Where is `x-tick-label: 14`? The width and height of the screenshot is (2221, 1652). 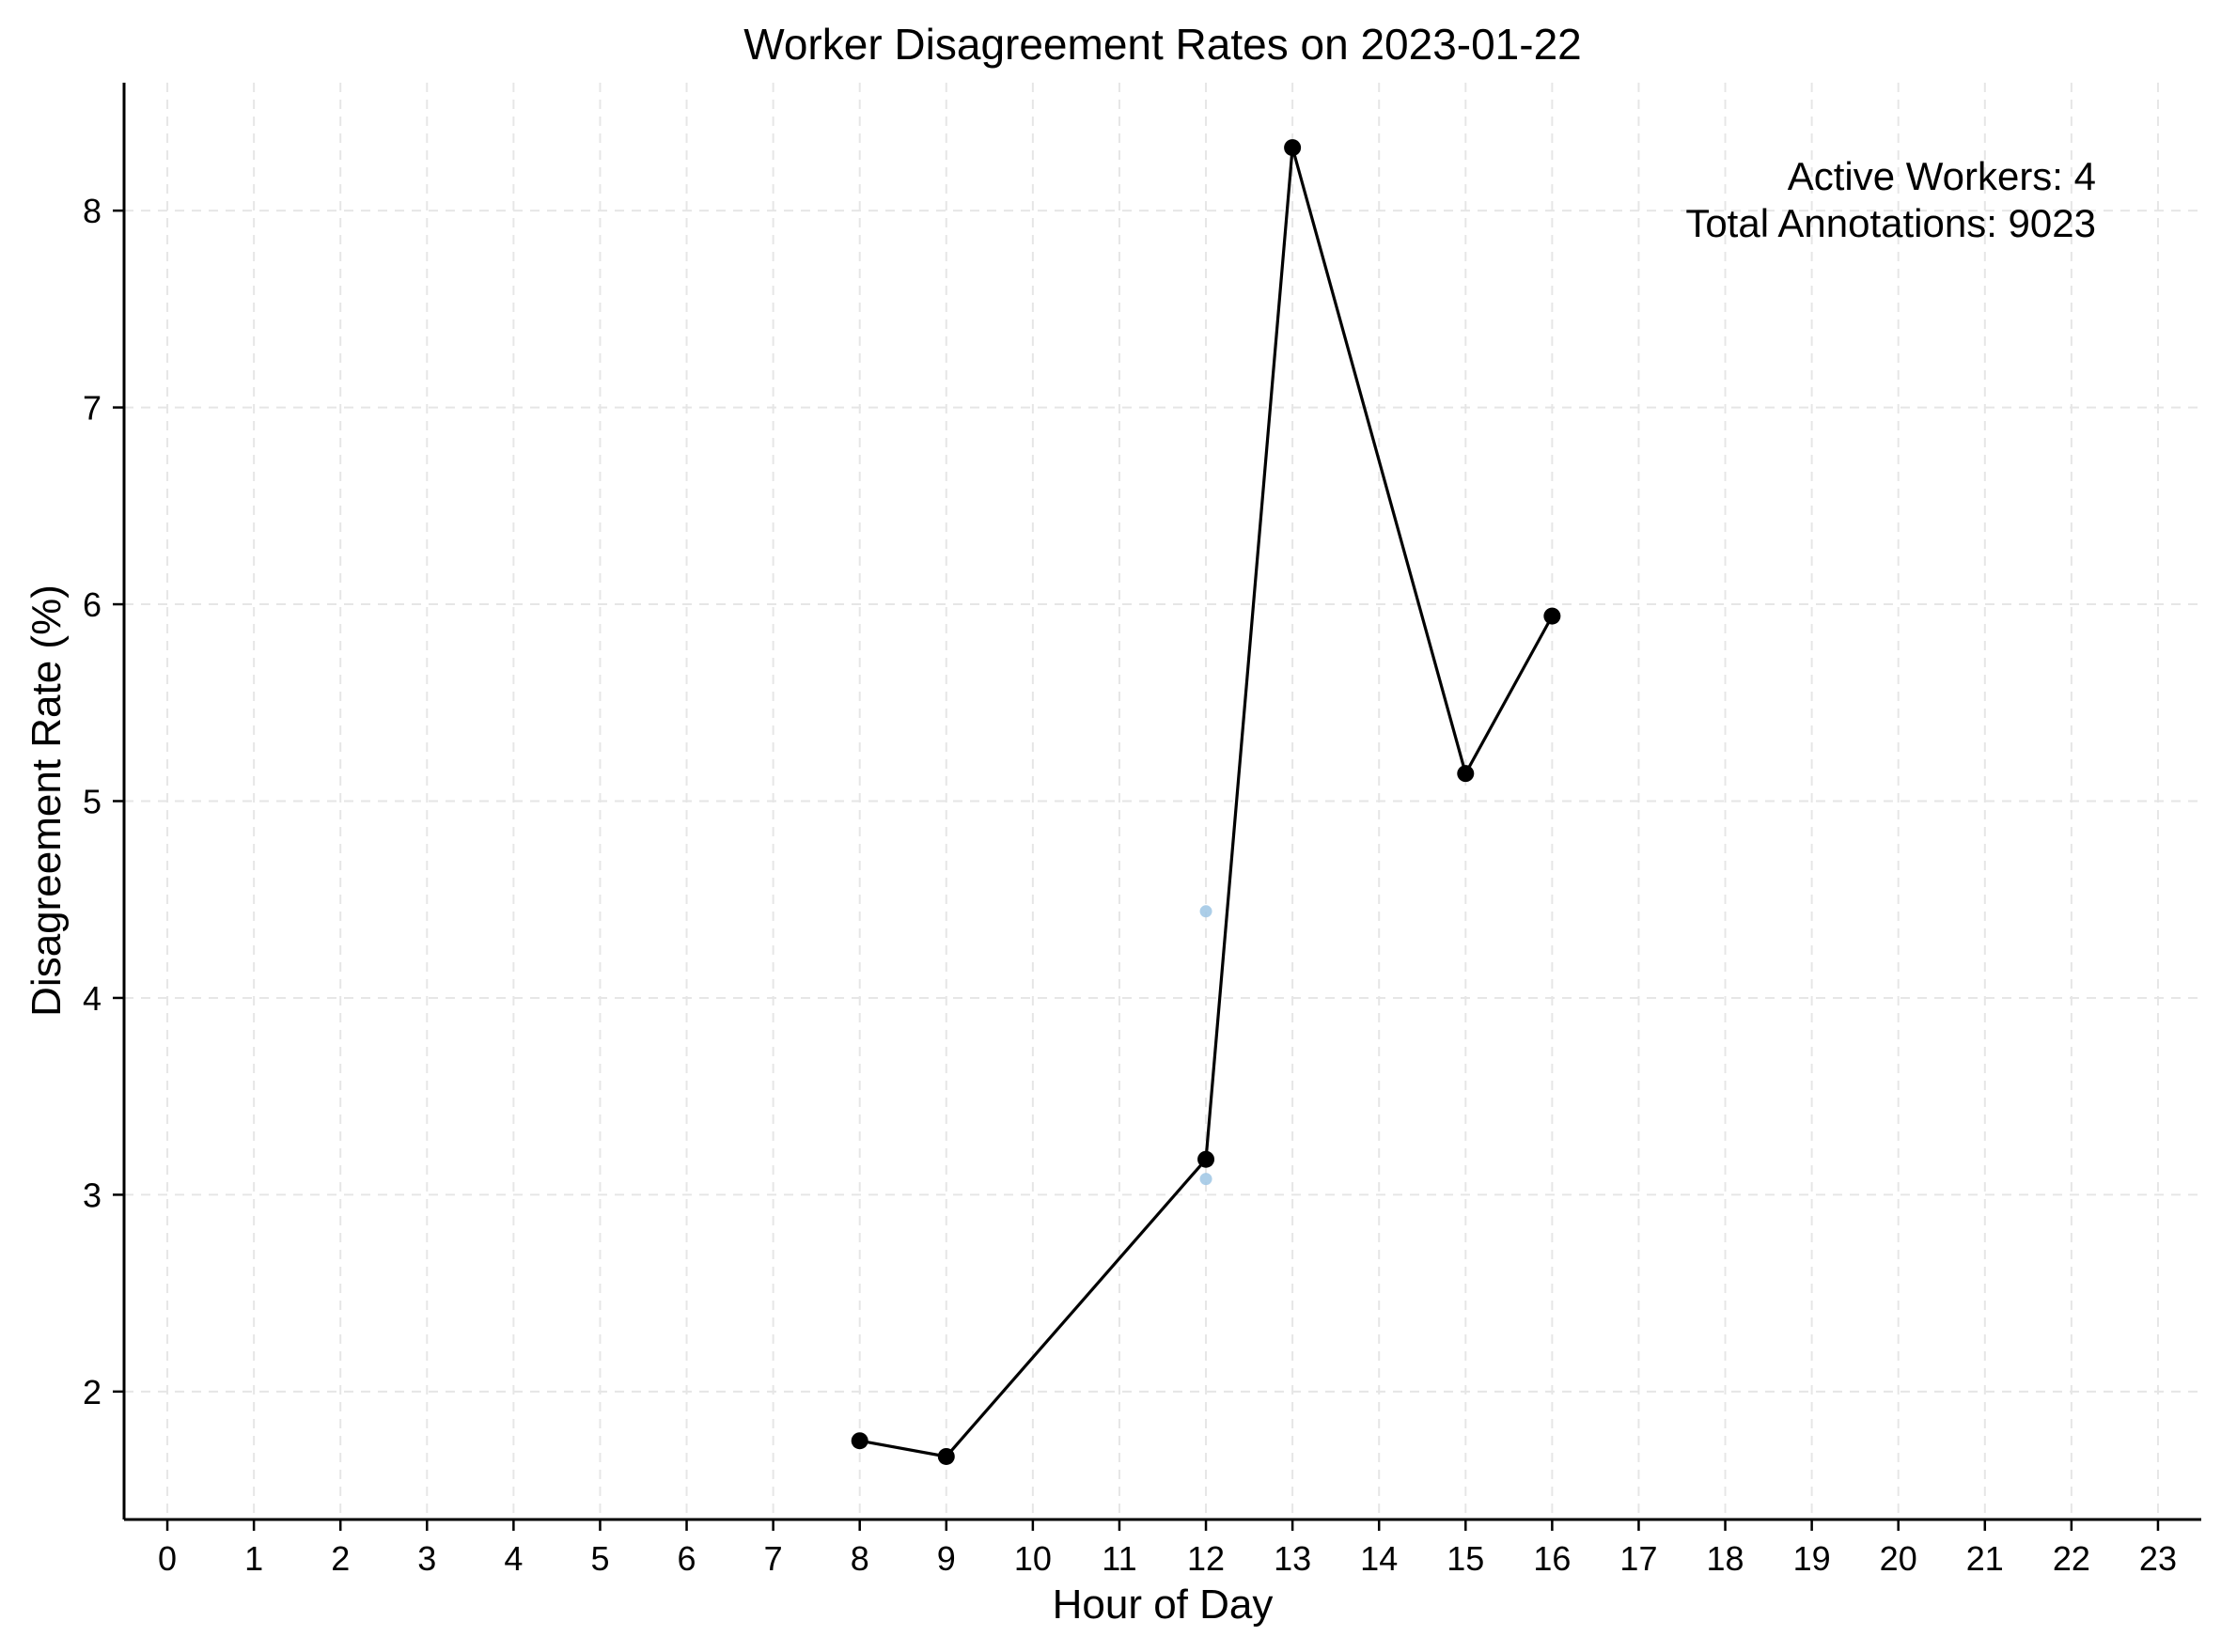
x-tick-label: 14 is located at coordinates (1379, 1558).